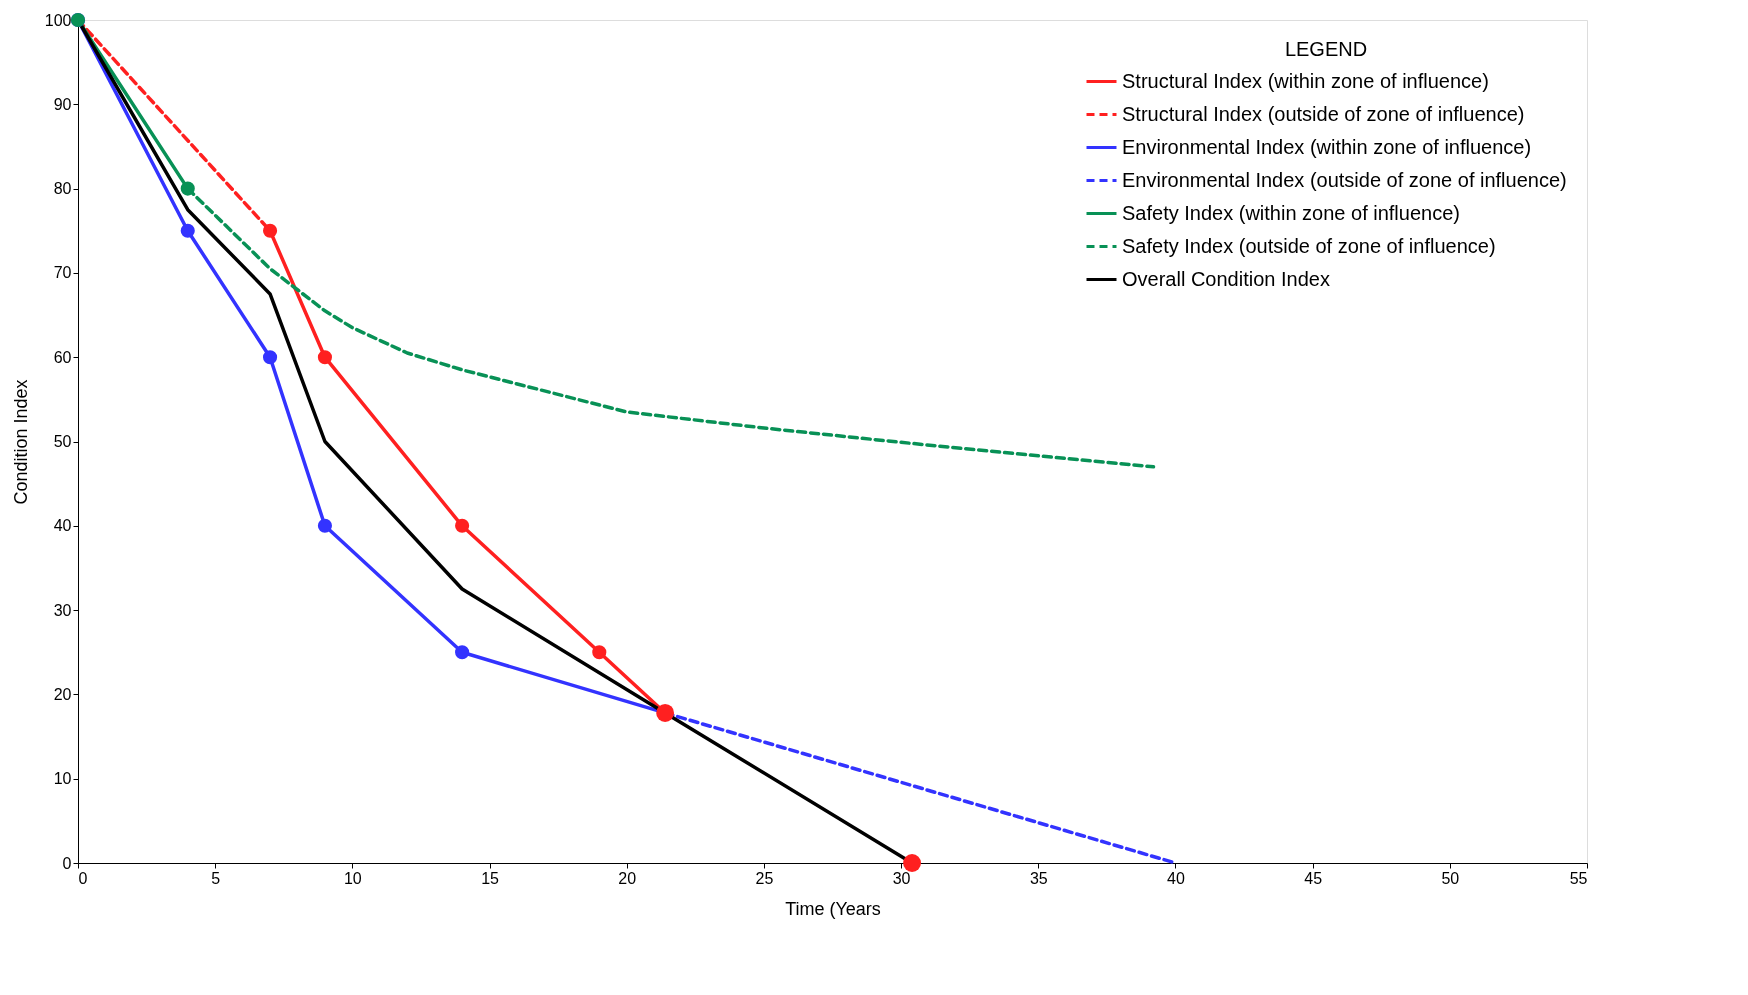 This screenshot has width=1748, height=995. Describe the element at coordinates (62, 779) in the screenshot. I see `y-tick-label: 10` at that location.